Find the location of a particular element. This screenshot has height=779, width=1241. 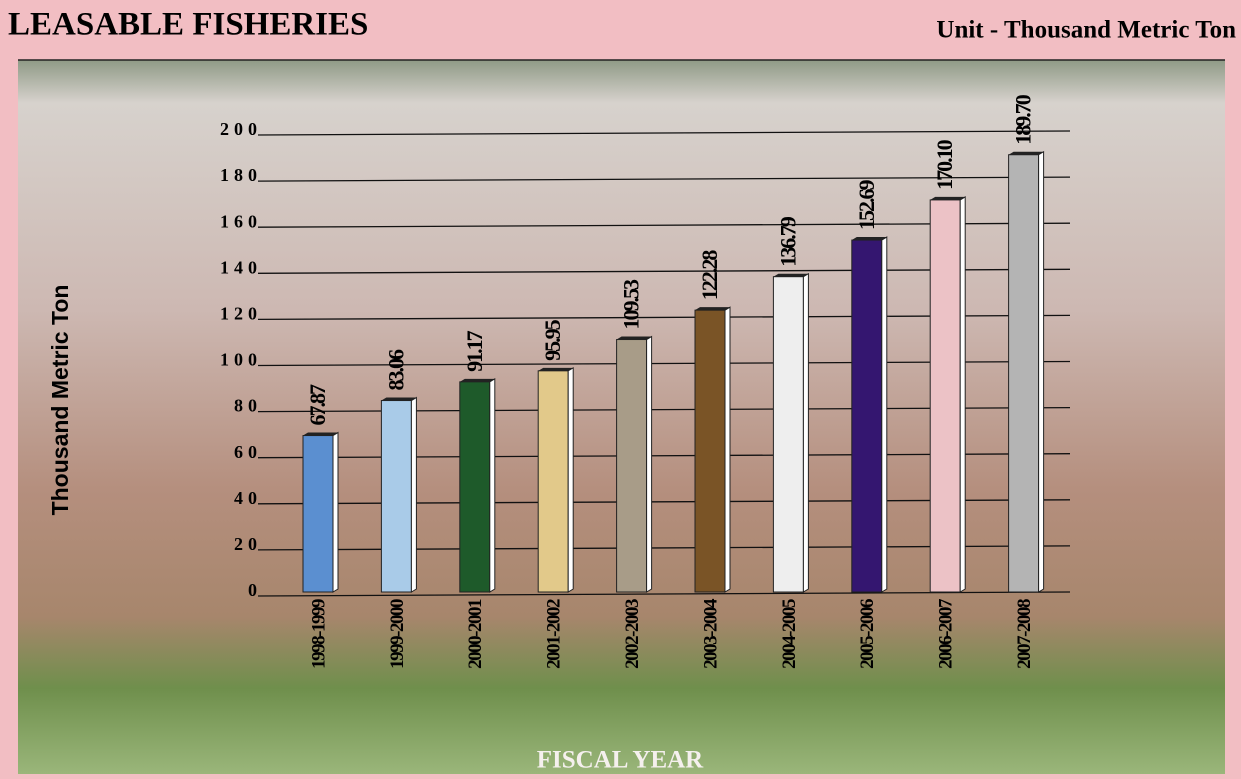

y-tick-label: 60 is located at coordinates (248, 452).